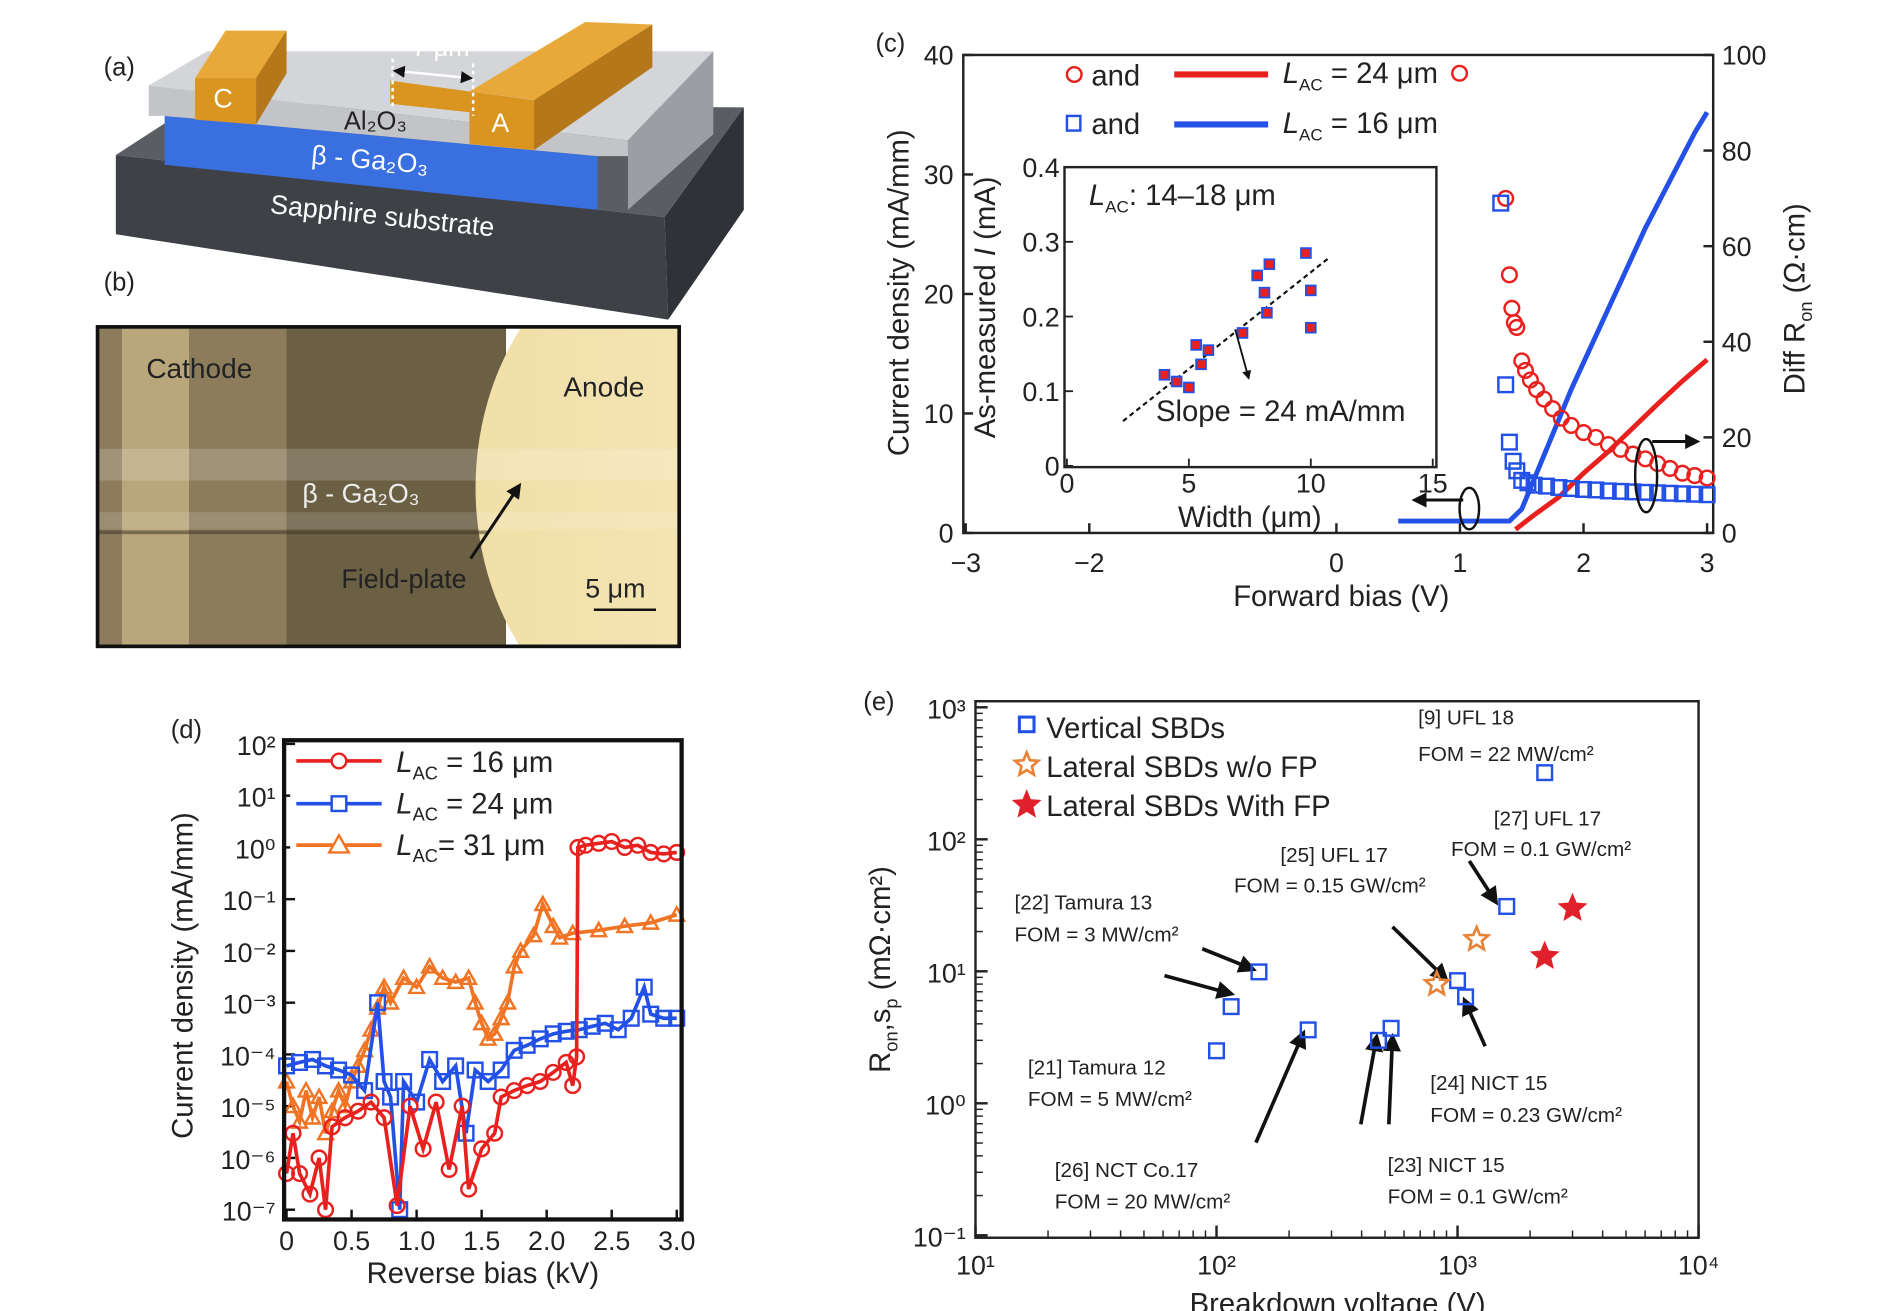  What do you see at coordinates (481, 1241) in the screenshot?
I see `x-tick-label: 1.5` at bounding box center [481, 1241].